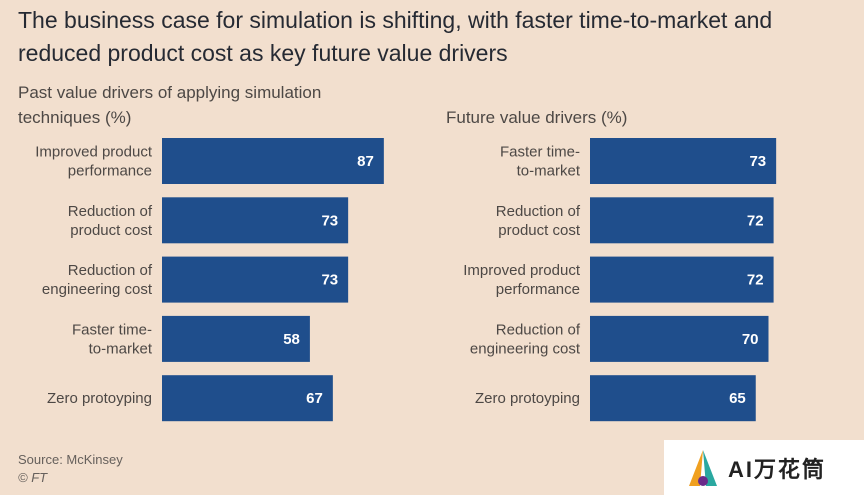  I want to click on source-text: Source: McKinsey, so click(70, 459).